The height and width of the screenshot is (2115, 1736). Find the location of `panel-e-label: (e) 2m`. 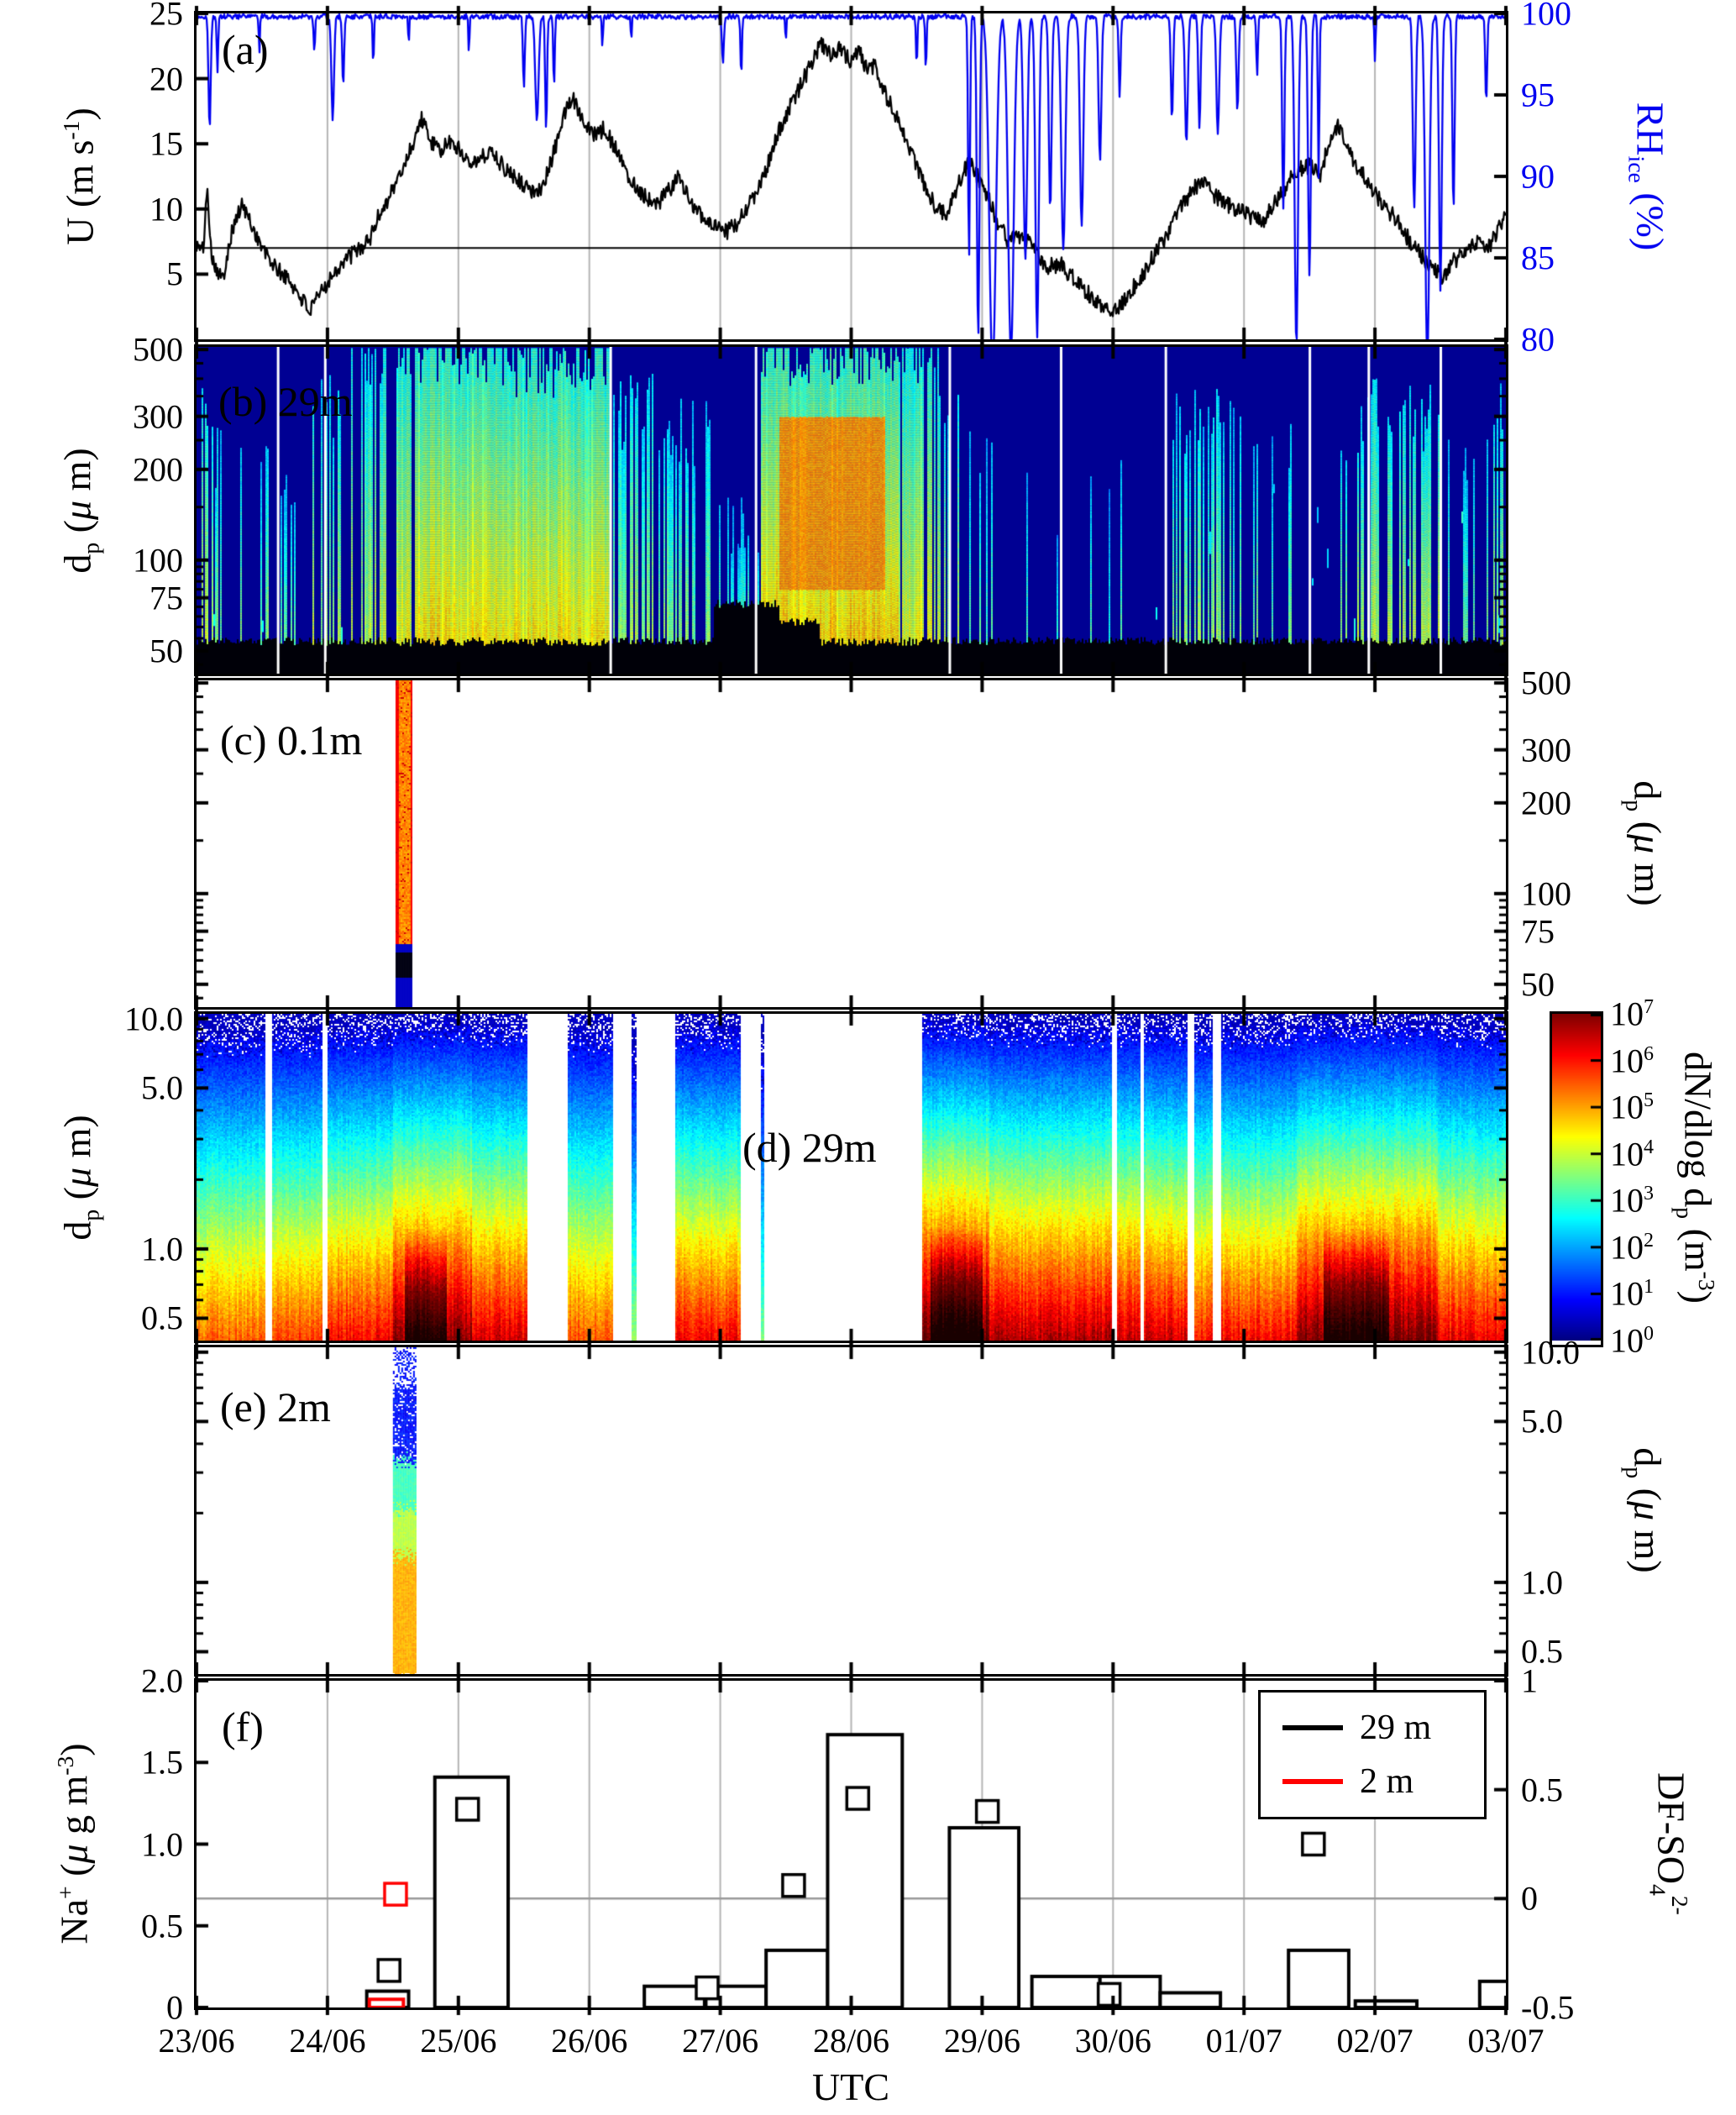

panel-e-label: (e) 2m is located at coordinates (275, 1406).